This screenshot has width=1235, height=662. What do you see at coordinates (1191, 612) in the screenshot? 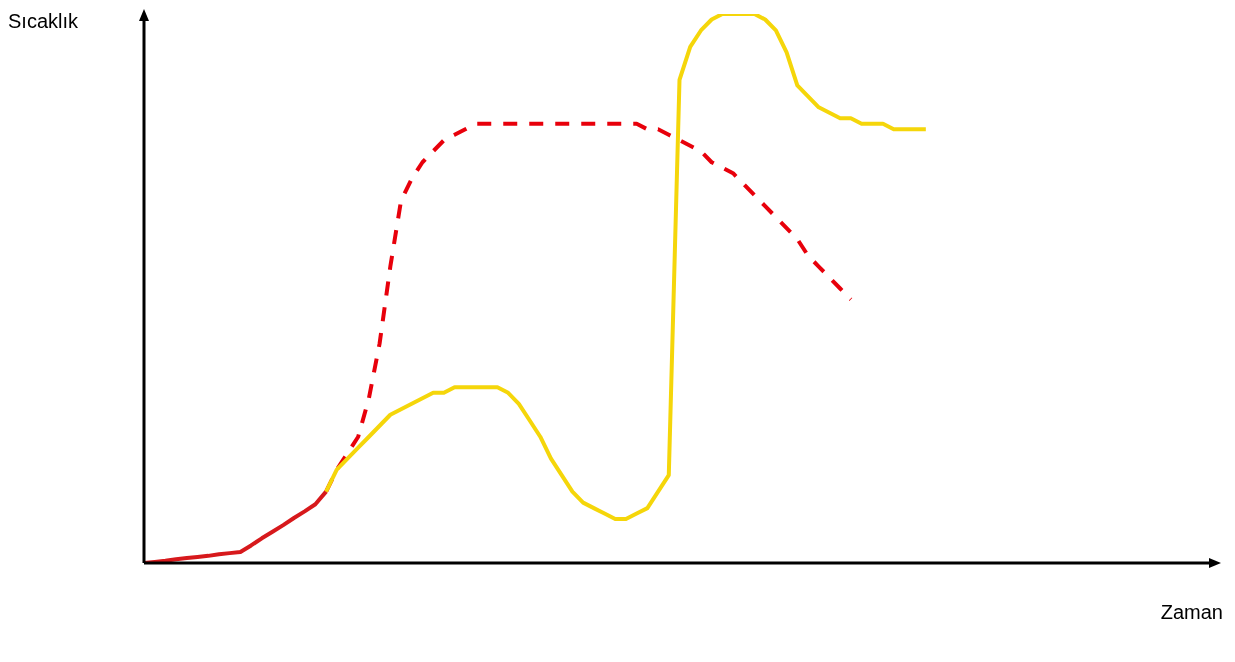
I see `x-axis-title: Zaman` at bounding box center [1191, 612].